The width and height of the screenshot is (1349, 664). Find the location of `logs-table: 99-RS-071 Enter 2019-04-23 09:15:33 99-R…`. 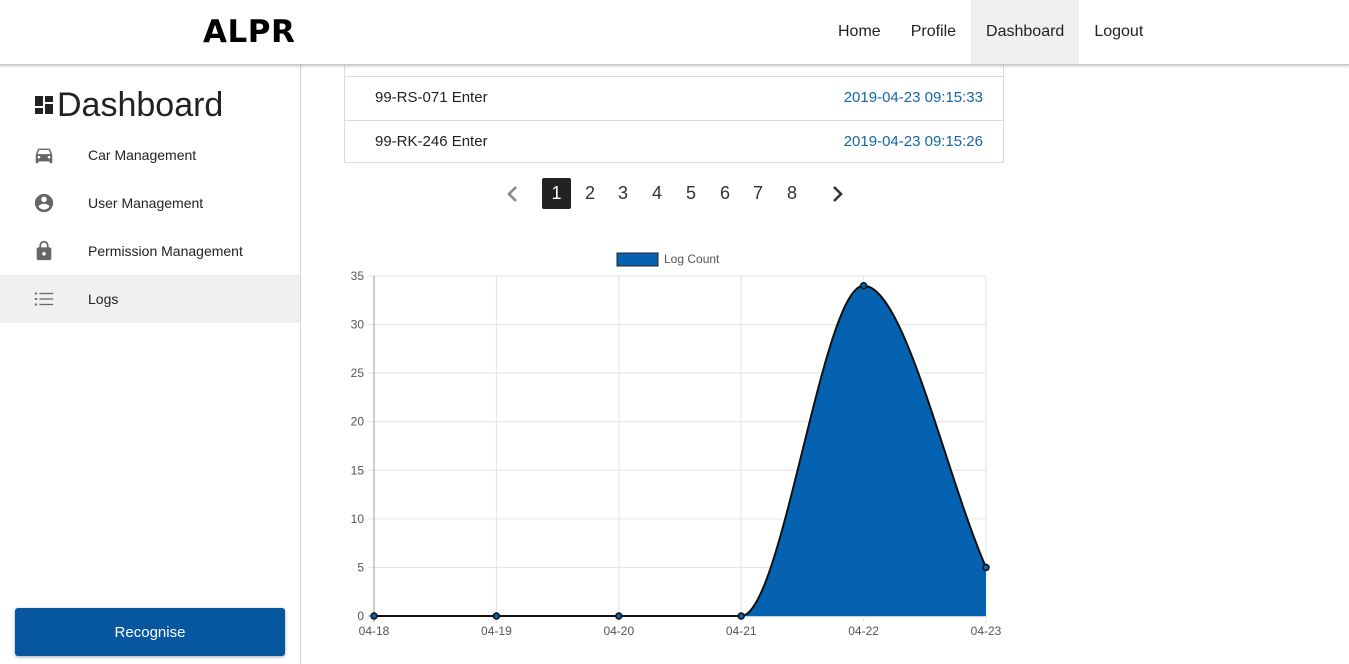

logs-table: 99-RS-071 Enter 2019-04-23 09:15:33 99-R… is located at coordinates (674, 113).